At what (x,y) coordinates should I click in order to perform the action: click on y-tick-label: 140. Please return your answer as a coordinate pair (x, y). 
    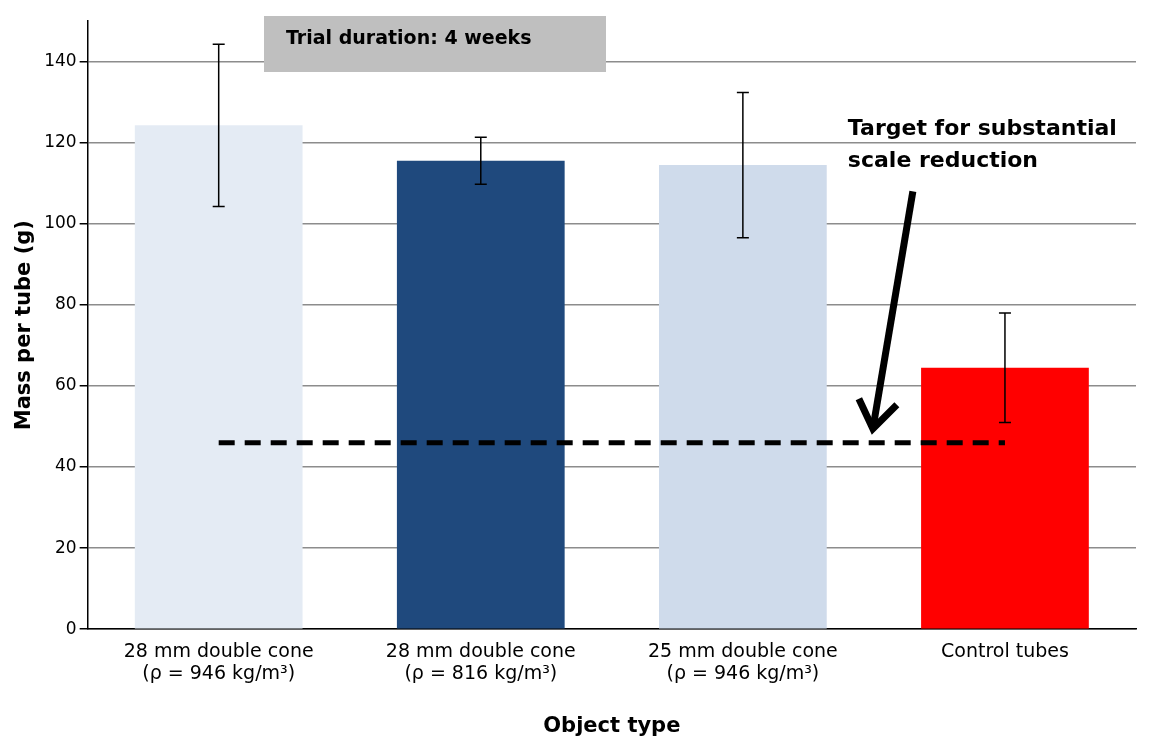
    Looking at the image, I should click on (60, 60).